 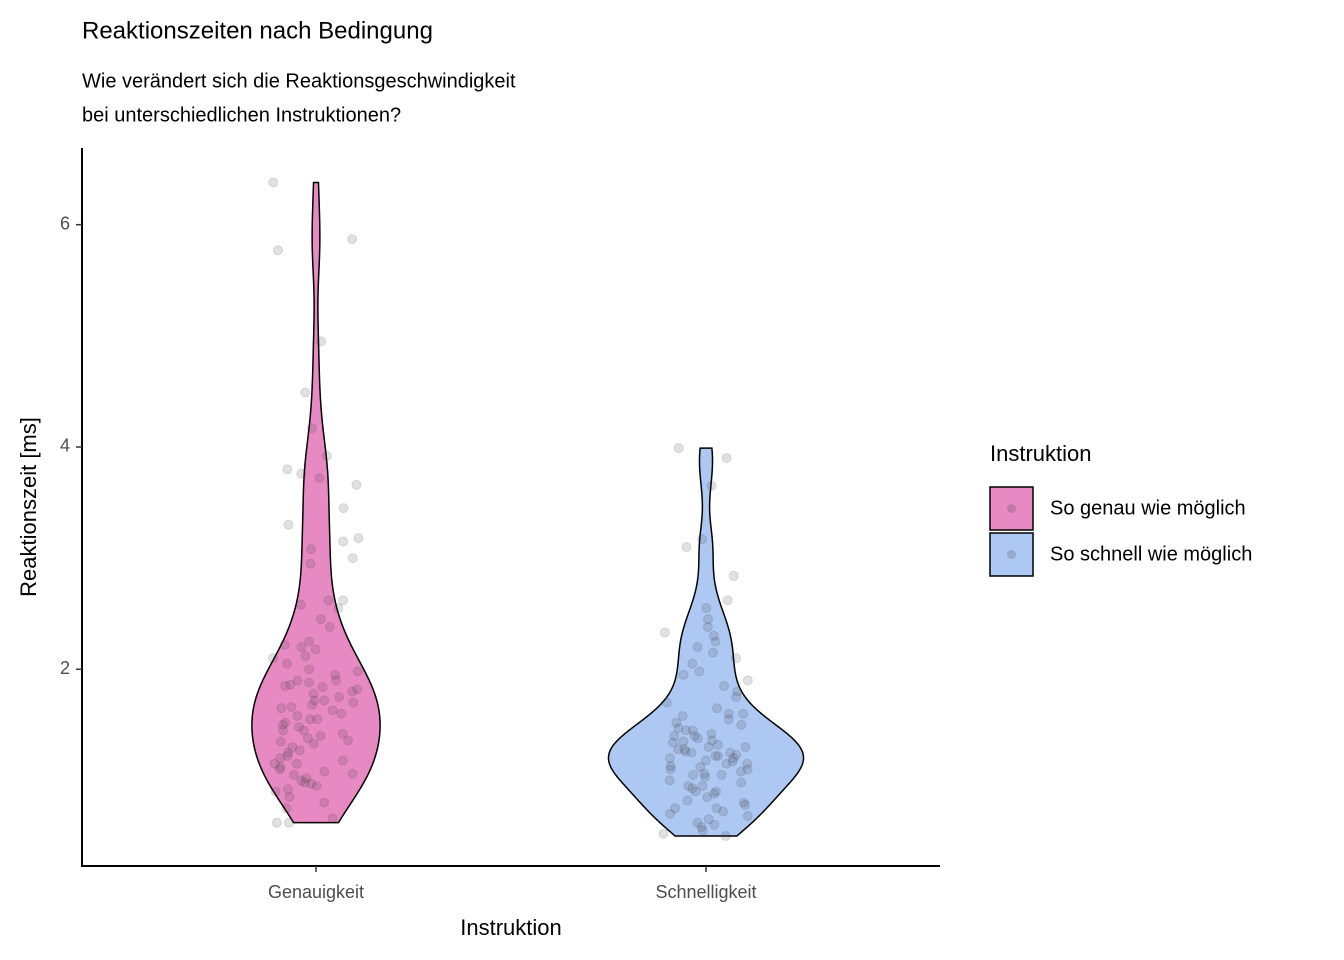 I want to click on chart-title: Reaktionszeiten nach Bedingung, so click(x=257, y=30).